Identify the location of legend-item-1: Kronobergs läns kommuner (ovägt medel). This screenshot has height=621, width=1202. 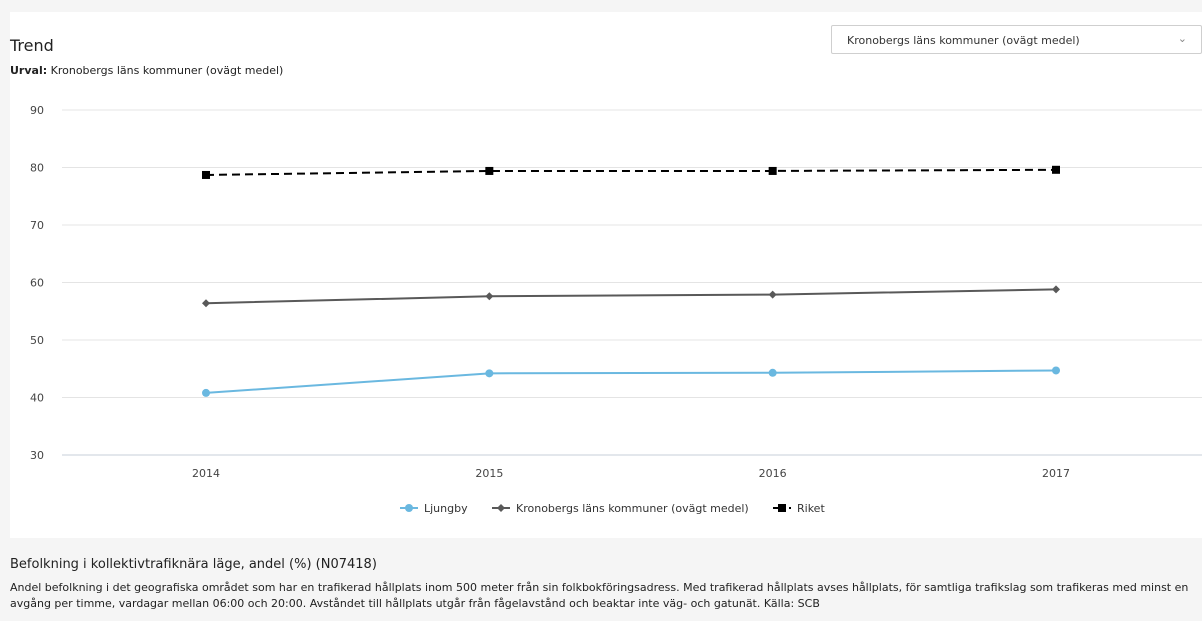
(620, 508).